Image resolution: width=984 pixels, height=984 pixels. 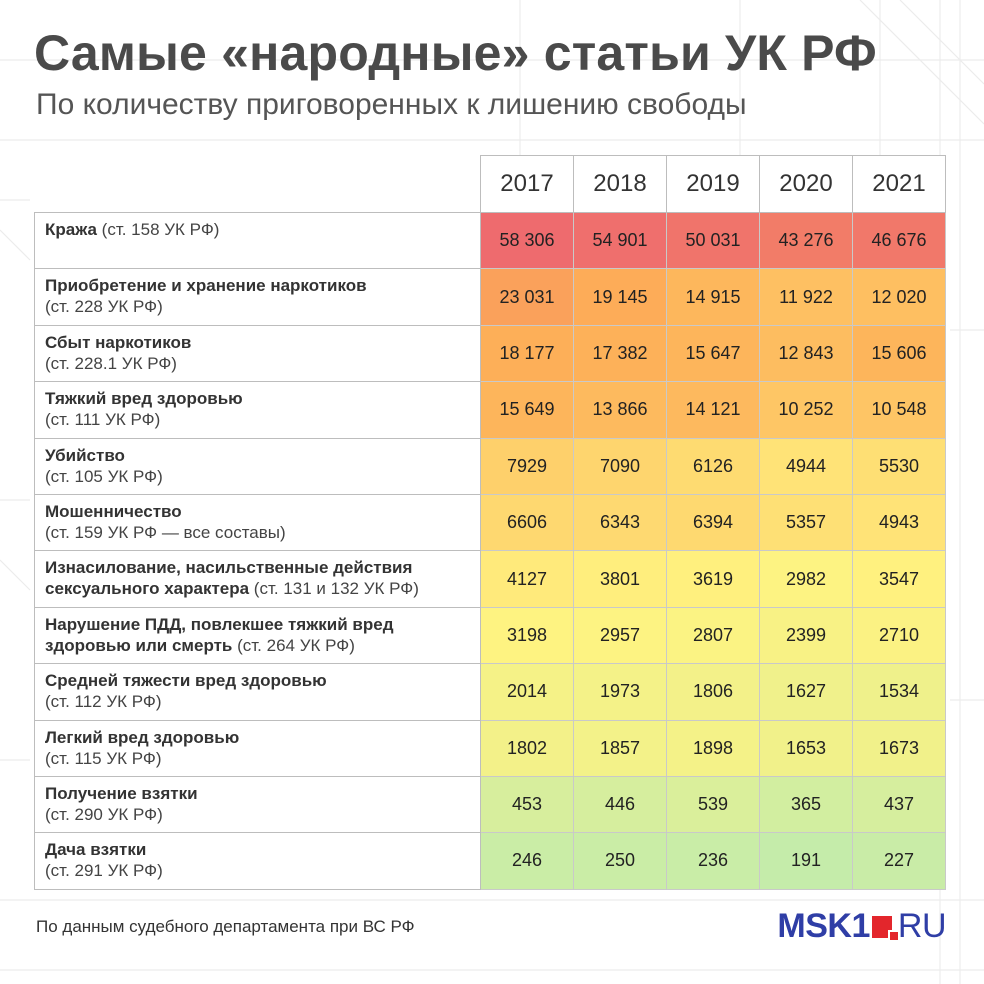 I want to click on row-label-title: Средней тяжести вред здоровью, so click(x=186, y=681).